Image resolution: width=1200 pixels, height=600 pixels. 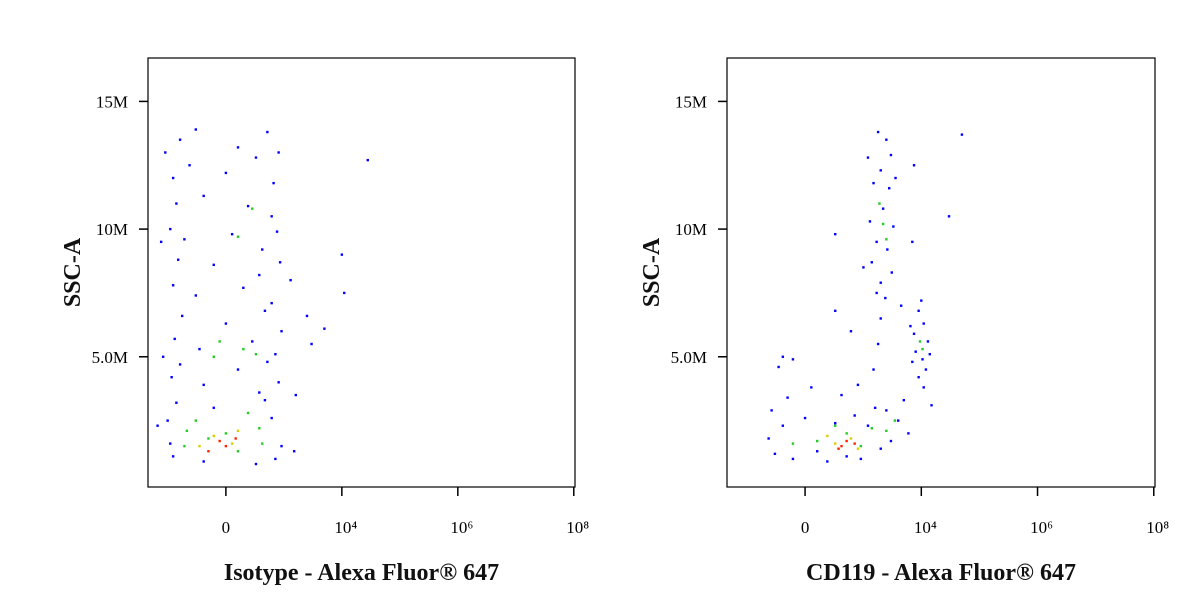 I want to click on x-axis-label: CD119 - Alexa Fluor® 647, so click(x=941, y=573).